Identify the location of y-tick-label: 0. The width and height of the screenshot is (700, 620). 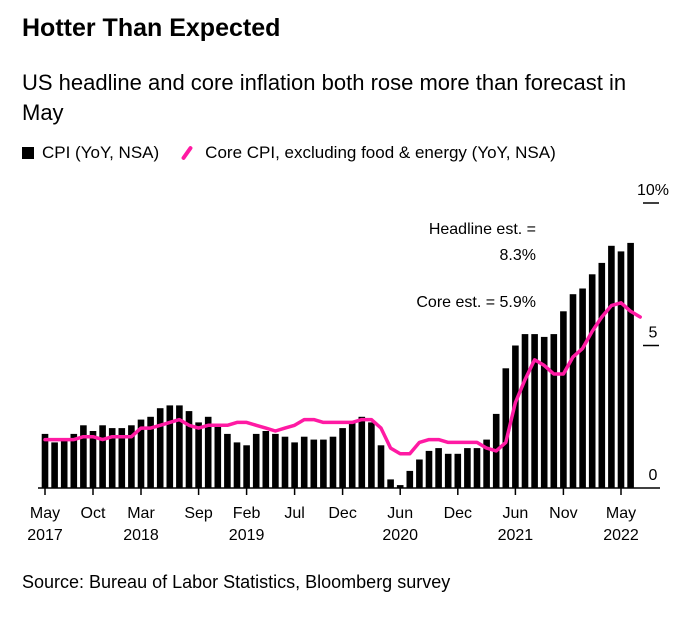
(653, 475).